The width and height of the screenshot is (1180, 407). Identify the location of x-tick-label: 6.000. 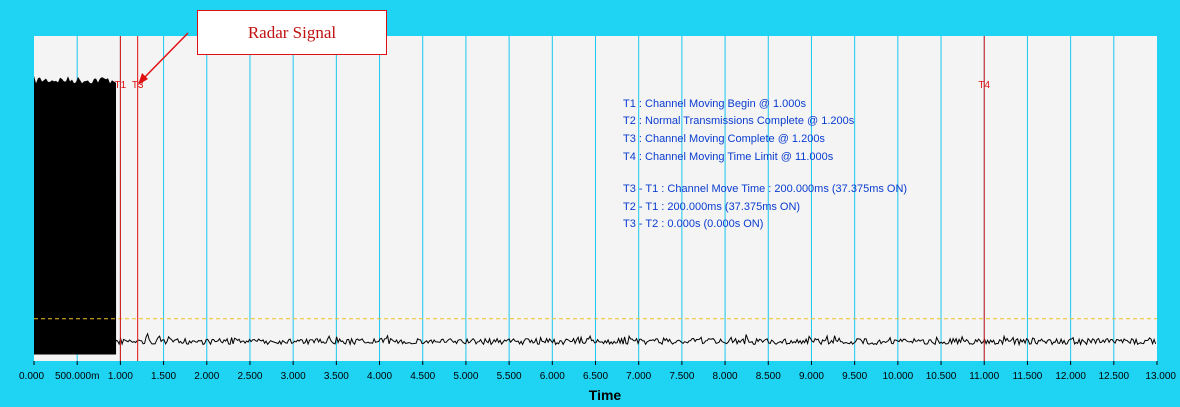
(552, 376).